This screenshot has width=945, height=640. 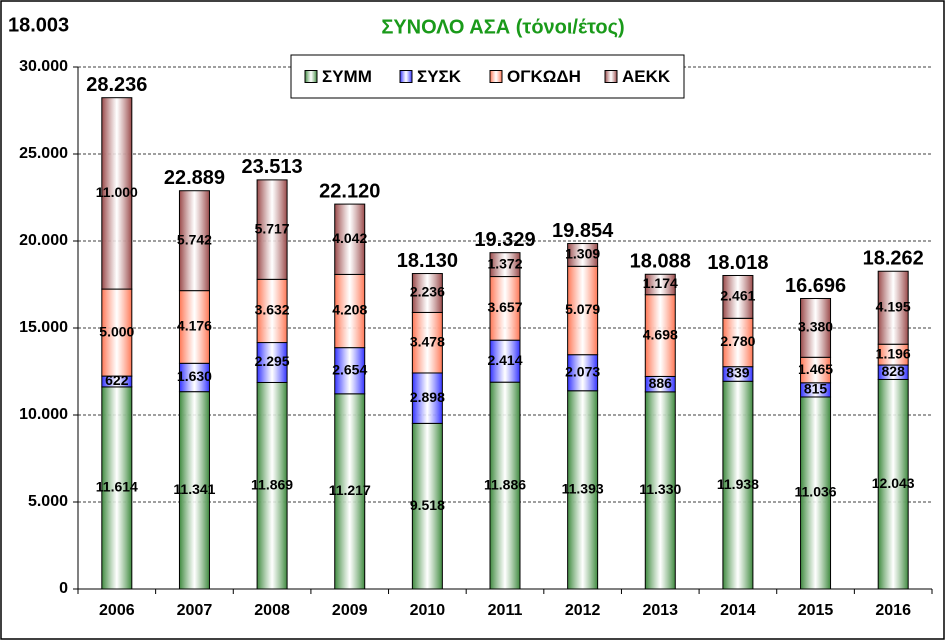 I want to click on data-label: 3.380, so click(x=815, y=327).